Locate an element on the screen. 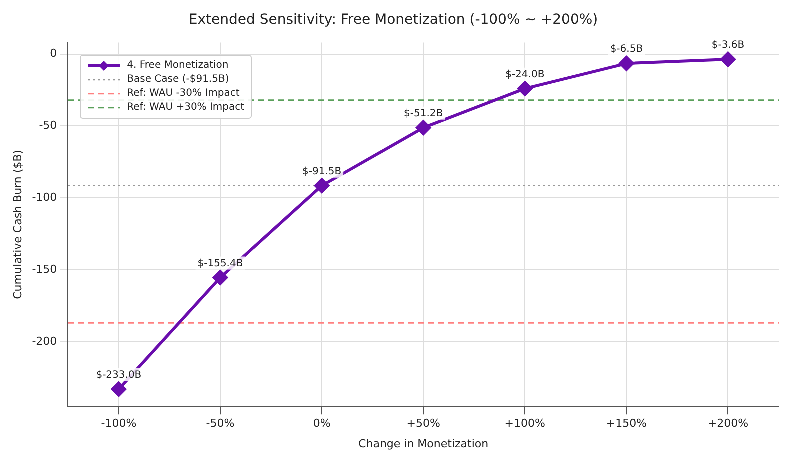 The image size is (797, 463). legend-label: Ref: WAU -30% Impact is located at coordinates (183, 93).